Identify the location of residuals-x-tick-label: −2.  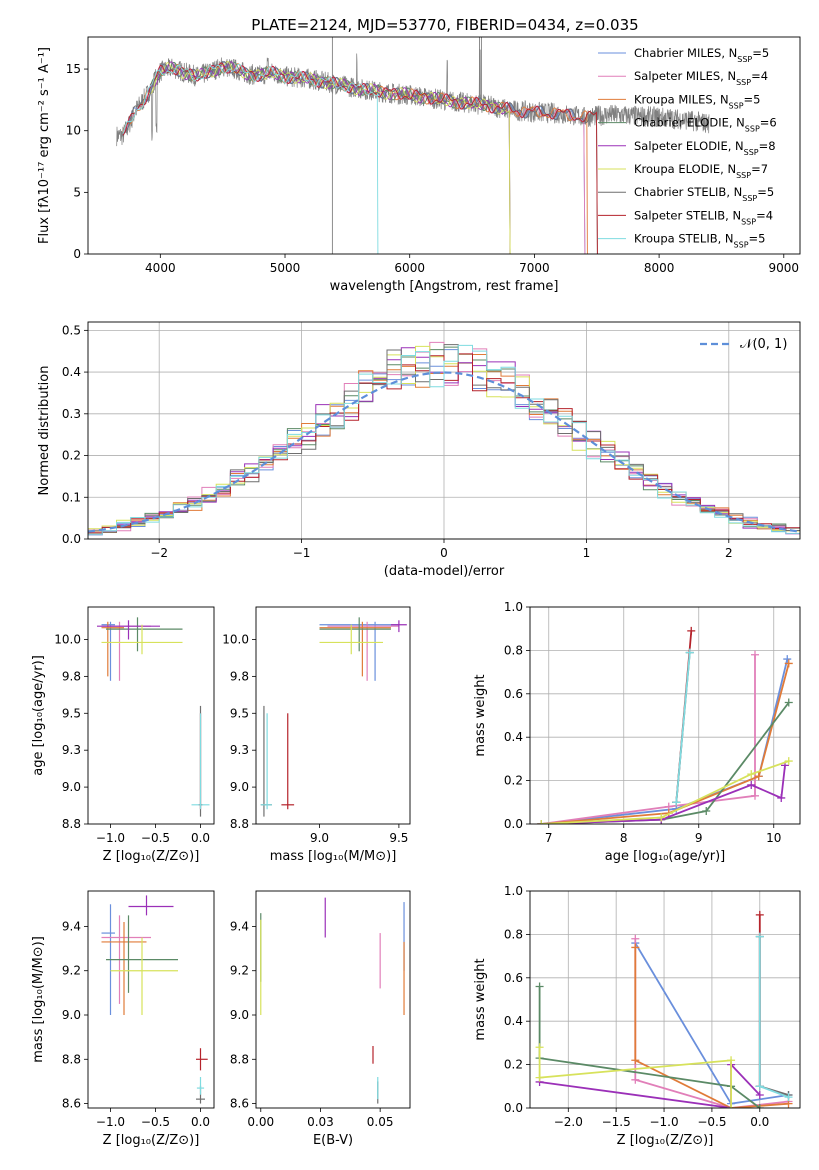
(159, 553).